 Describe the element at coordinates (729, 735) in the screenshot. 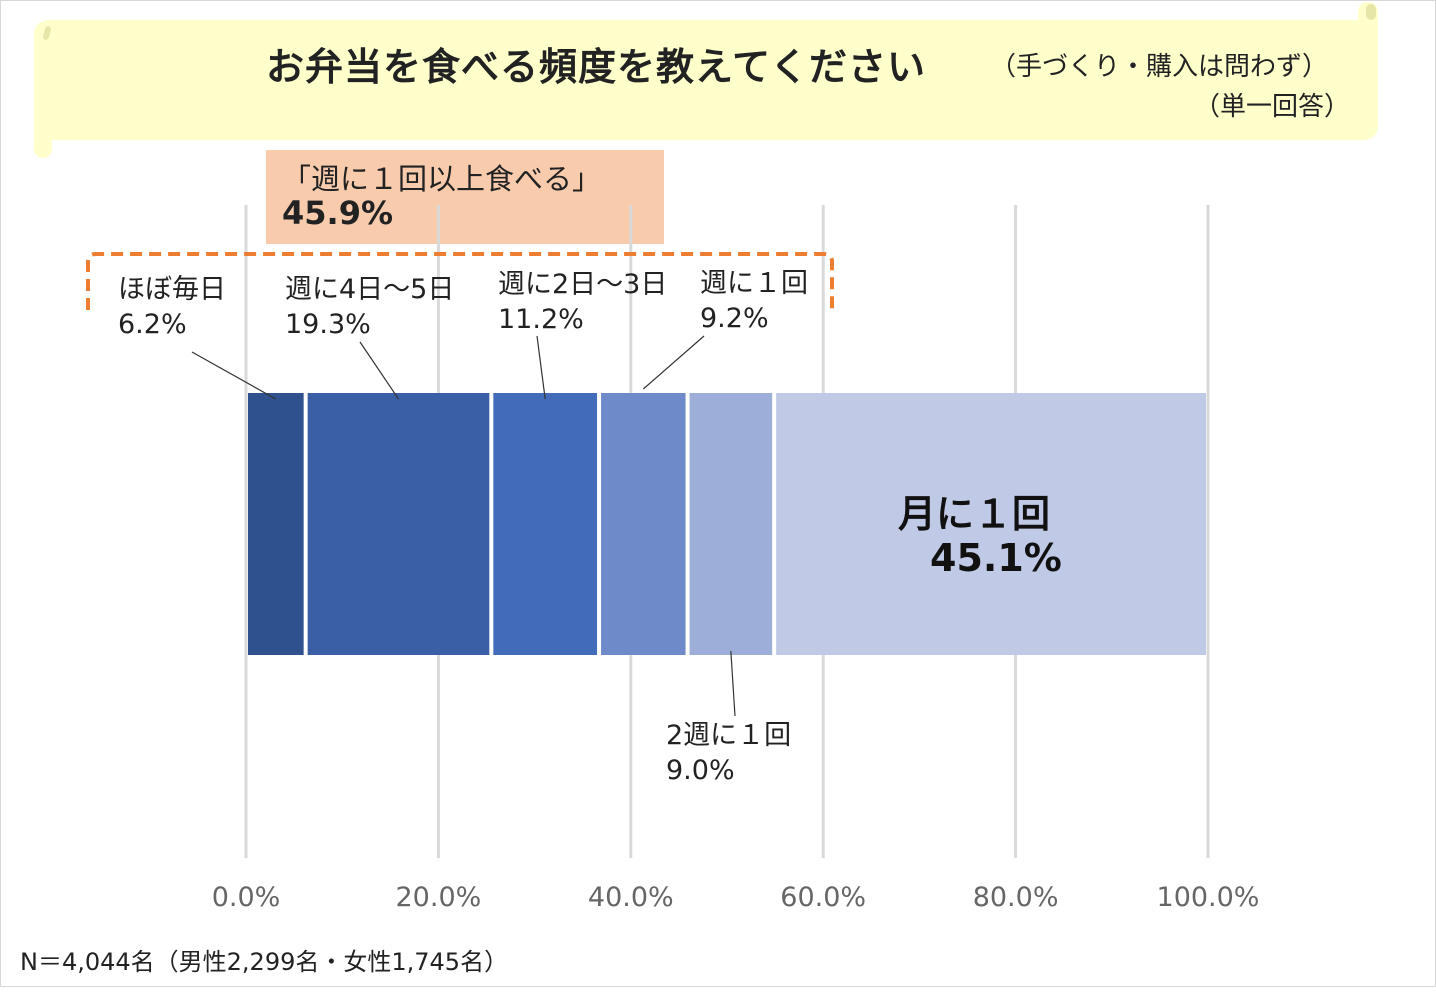

I see `segment-name: 2週に１回` at that location.